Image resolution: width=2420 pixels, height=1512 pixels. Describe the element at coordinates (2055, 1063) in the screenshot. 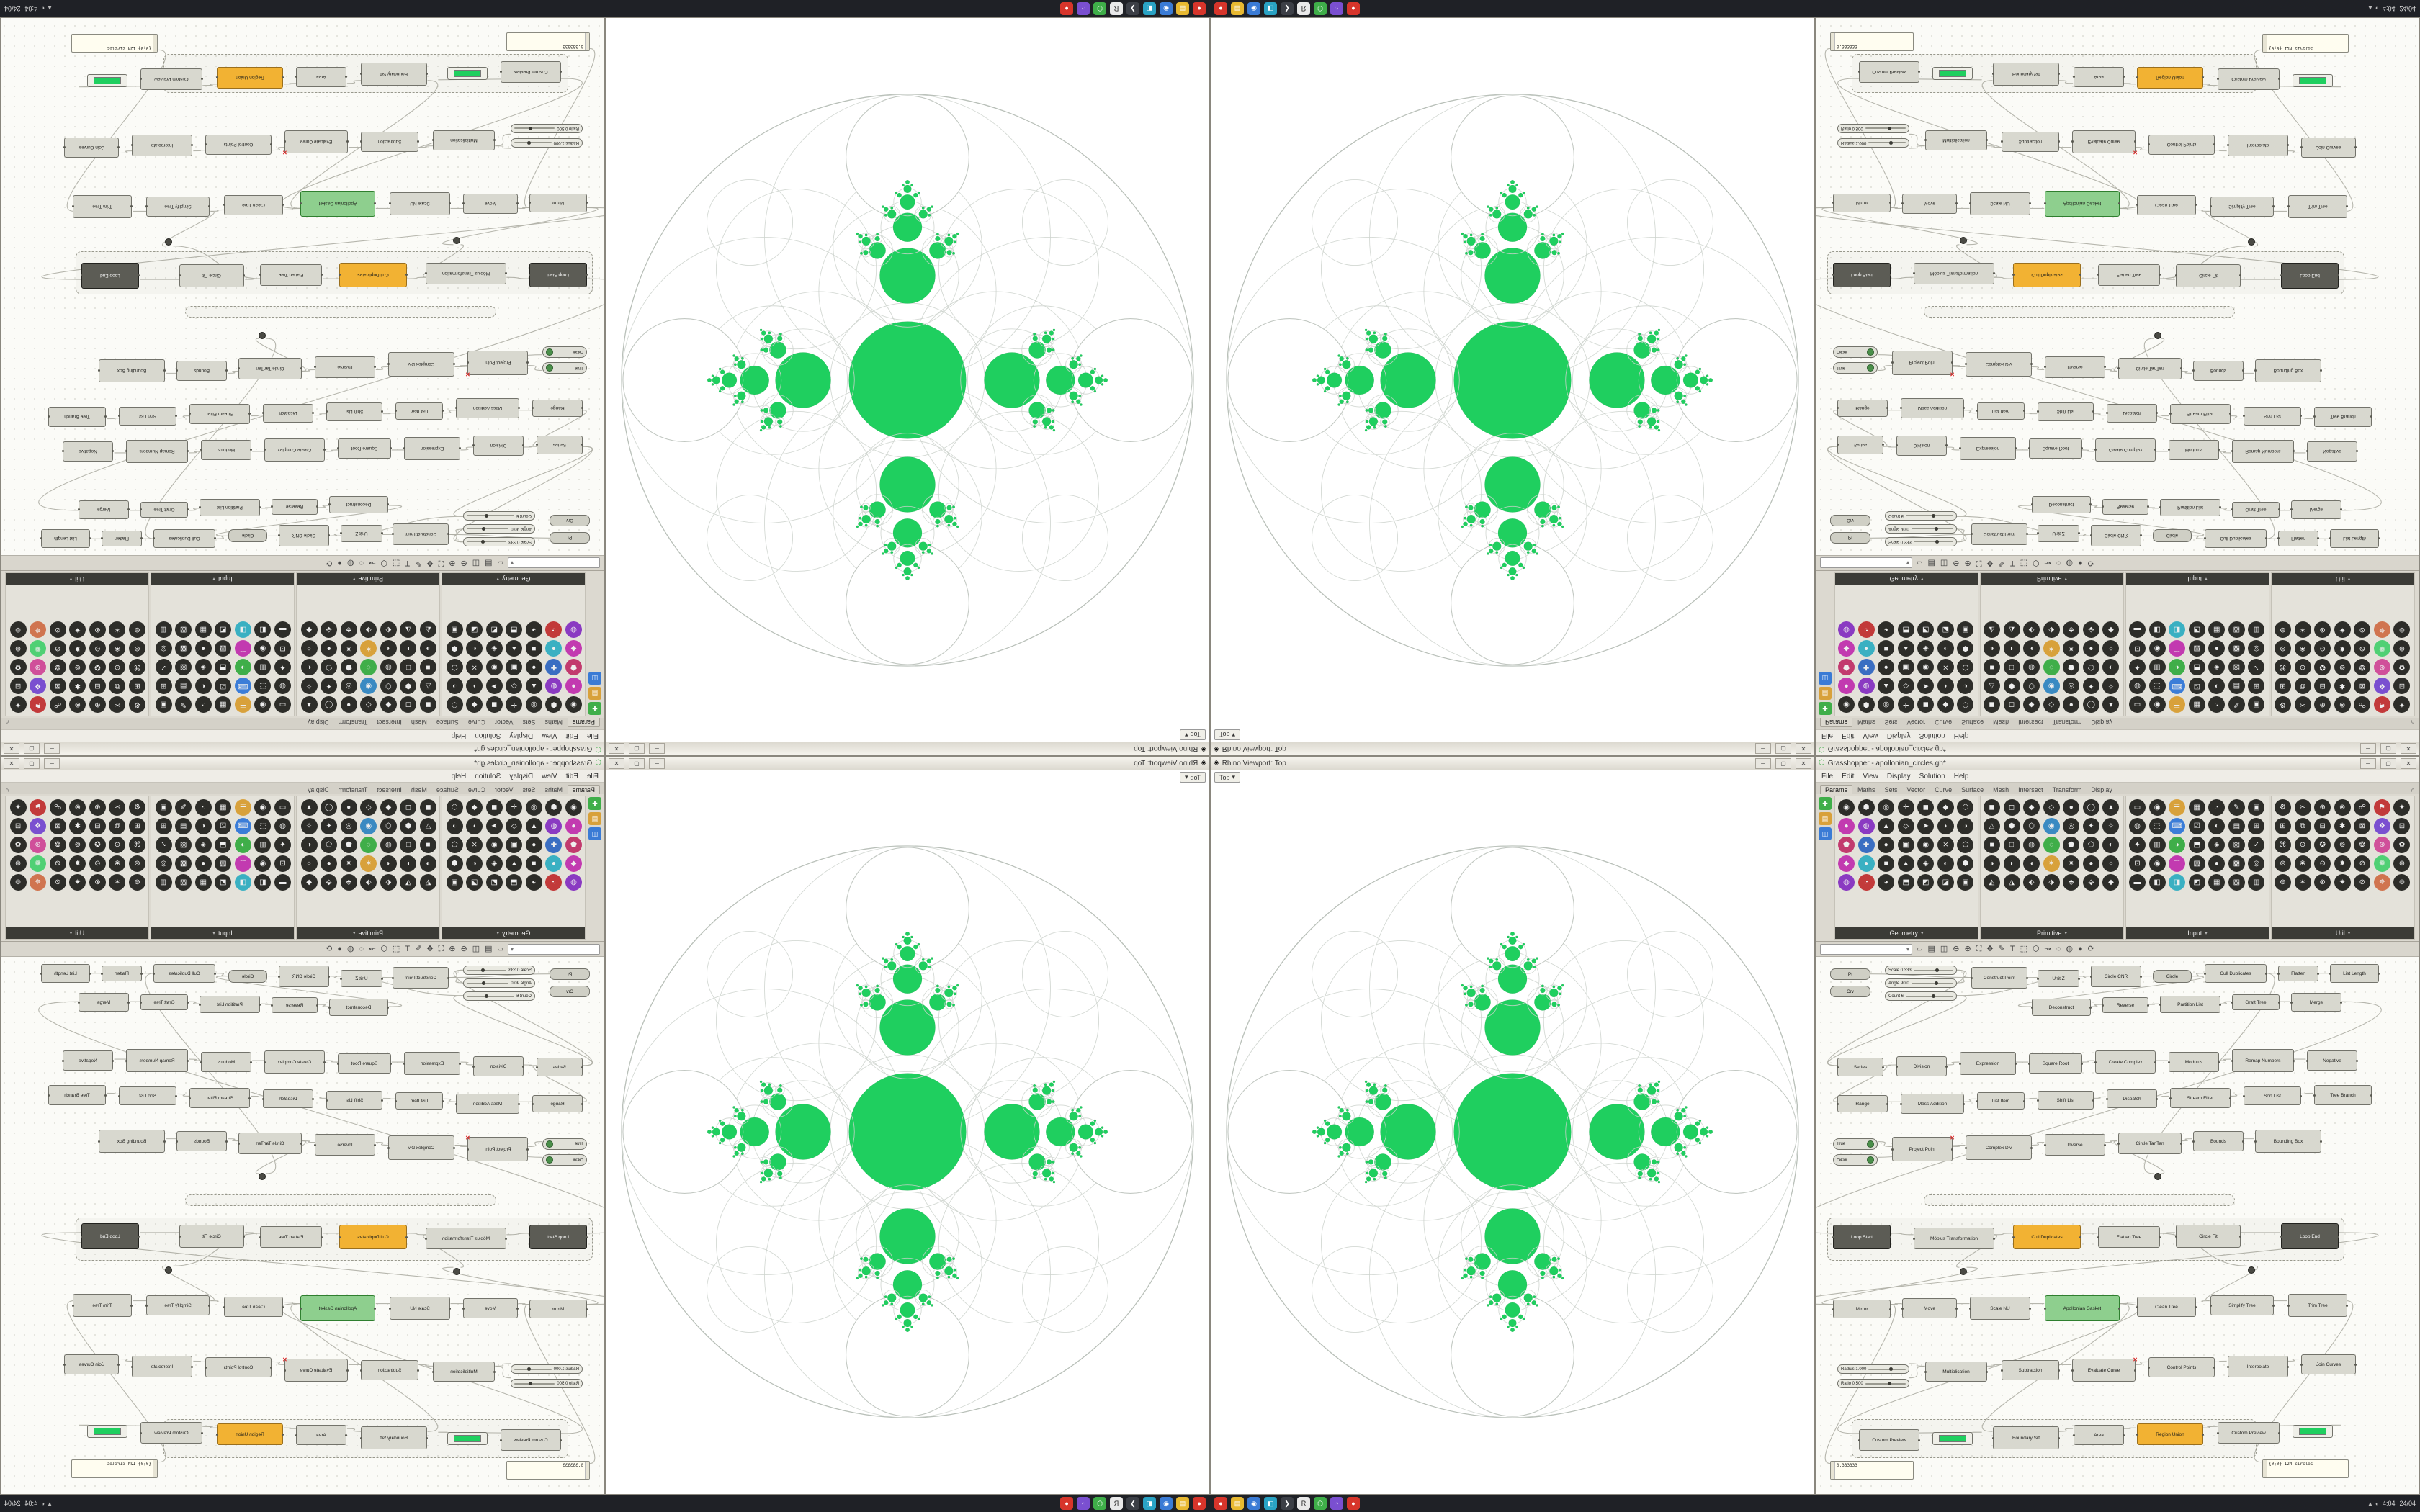

I see `gh-node: Square Root` at that location.